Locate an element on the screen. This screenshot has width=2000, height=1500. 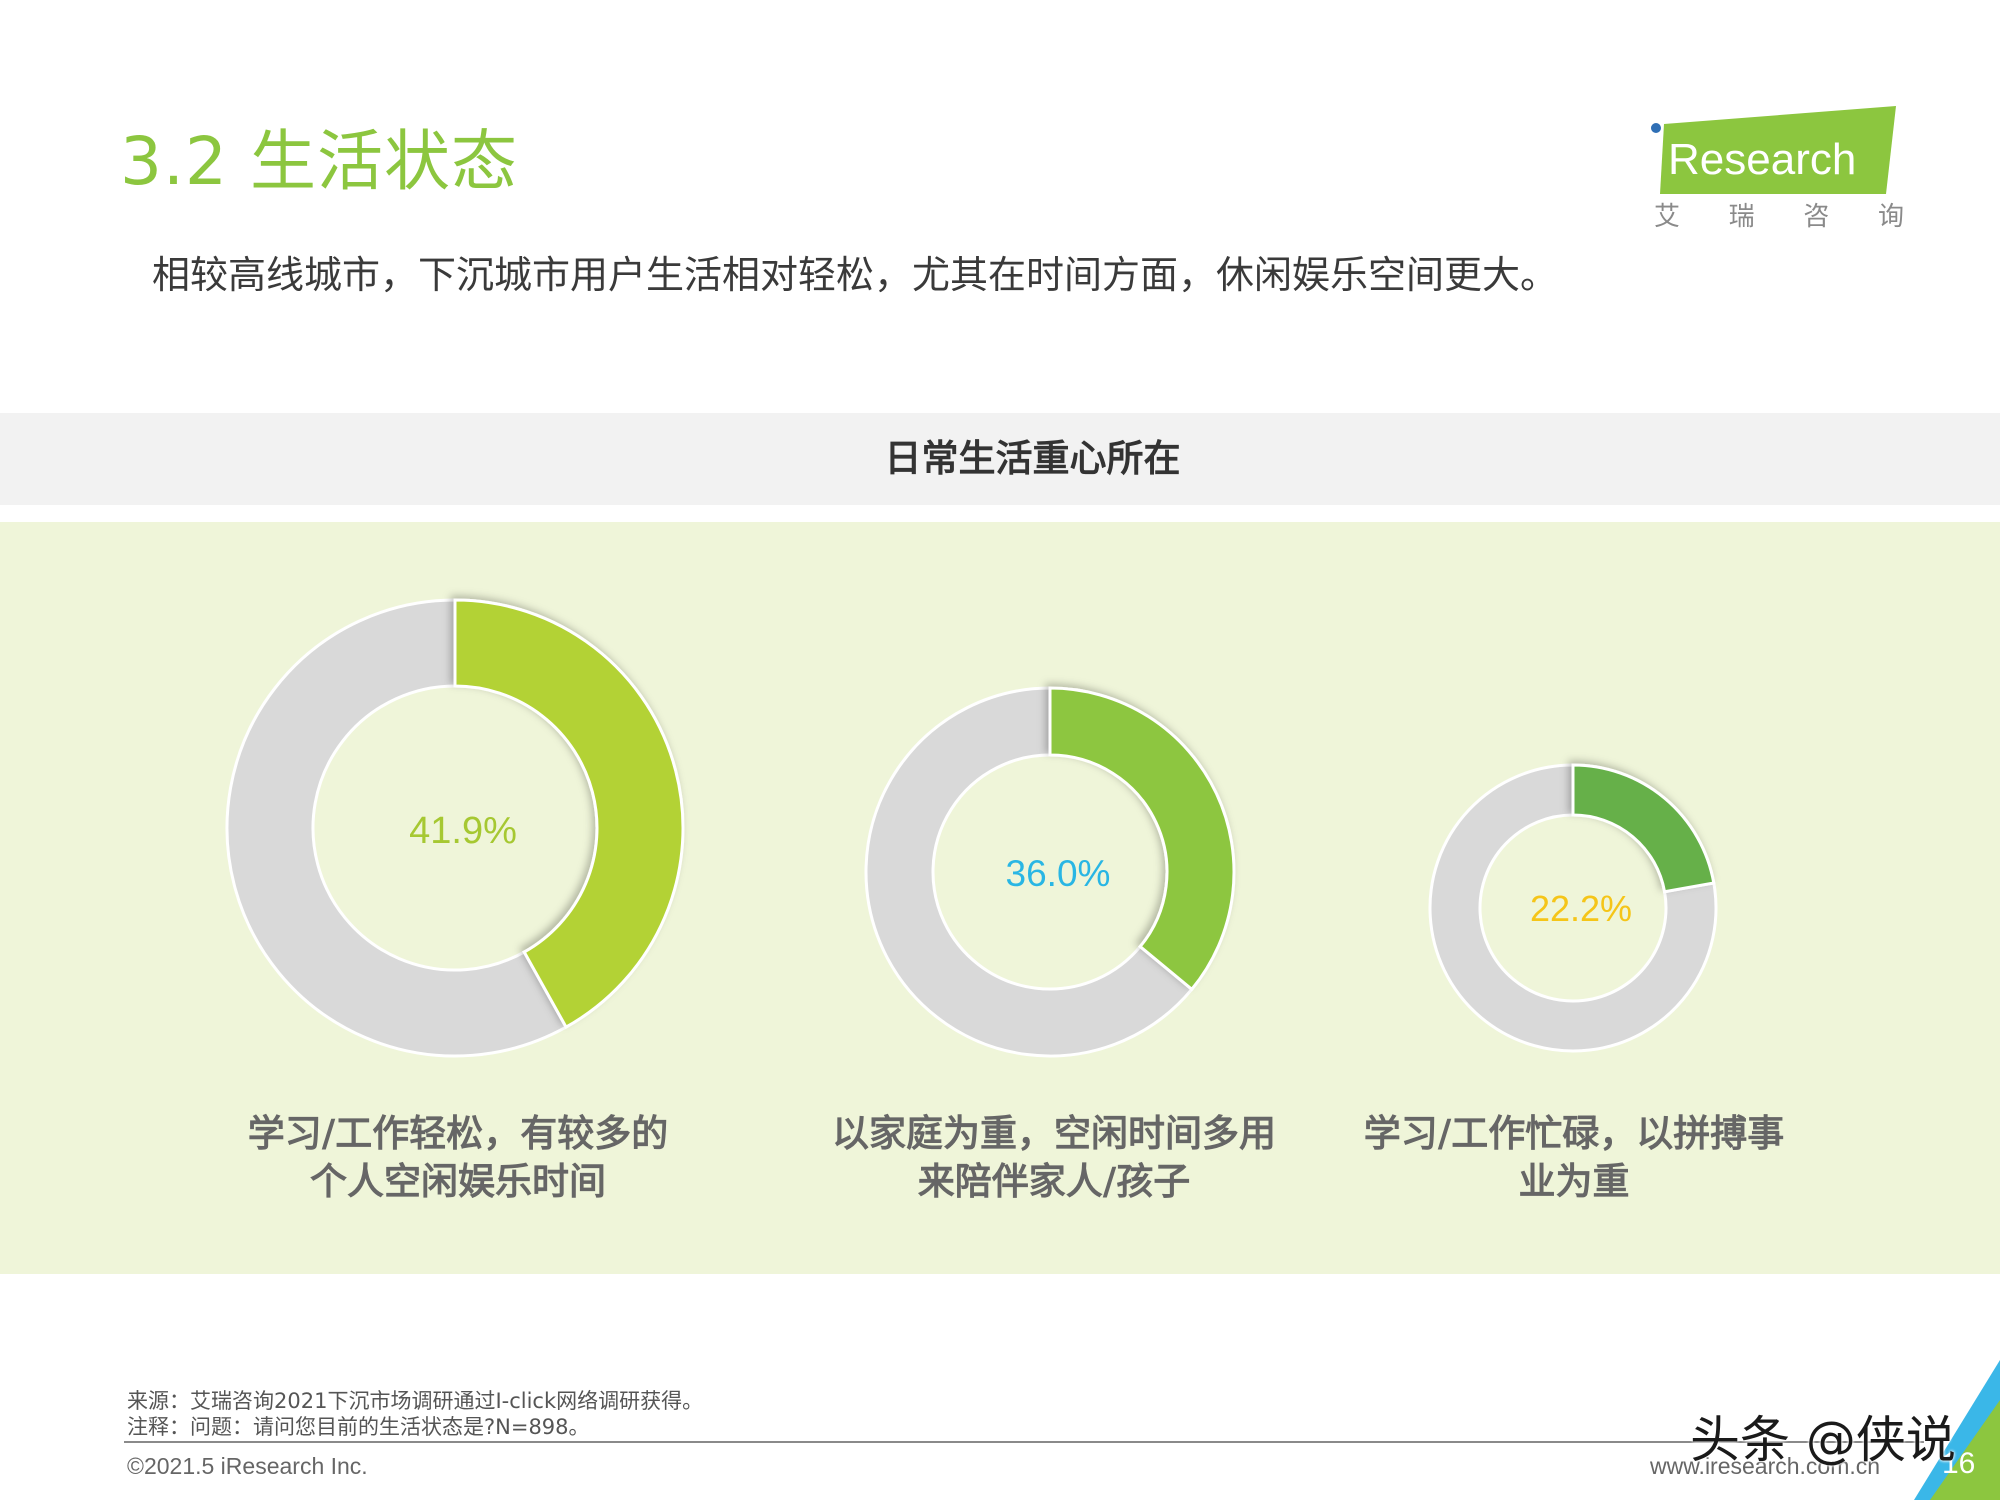
question-note: 注释：问题：请问您目前的生活状态是?N=898。 is located at coordinates (358, 1427).